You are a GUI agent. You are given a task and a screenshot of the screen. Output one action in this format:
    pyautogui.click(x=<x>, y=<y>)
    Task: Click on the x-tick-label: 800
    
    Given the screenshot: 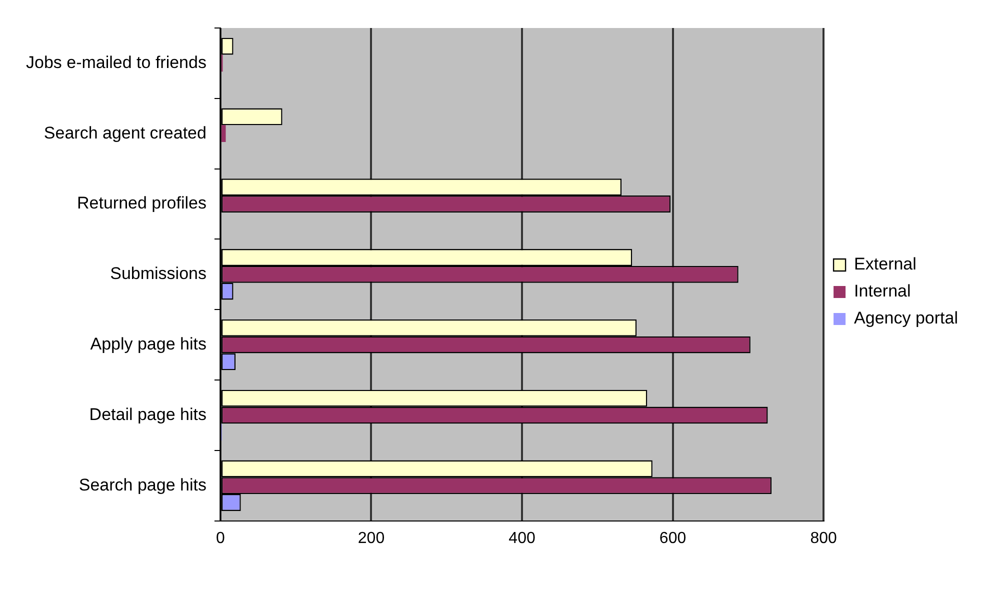 What is the action you would take?
    pyautogui.click(x=823, y=538)
    